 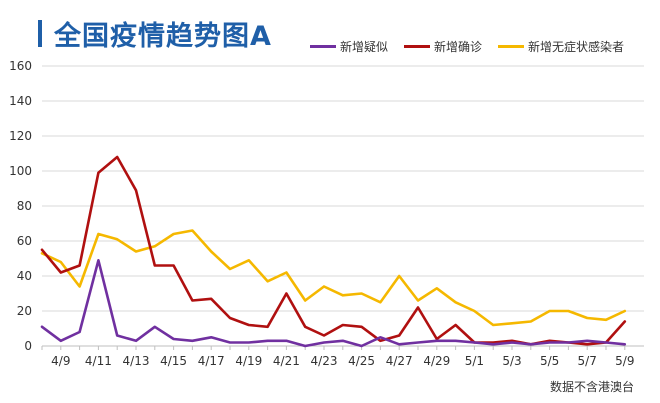 I want to click on y-tick-label-40: 40, so click(x=24, y=276).